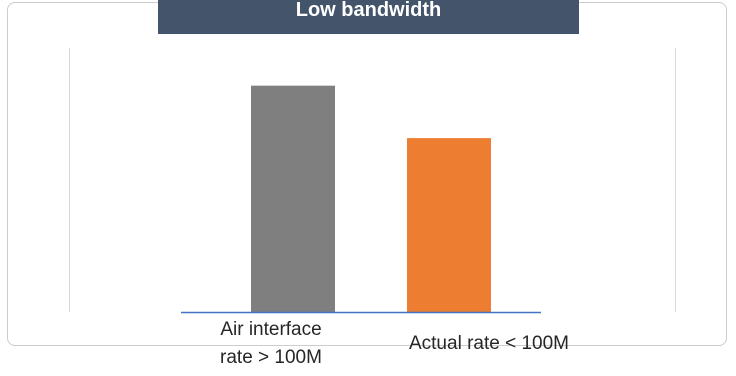 The image size is (736, 376). Describe the element at coordinates (449, 225) in the screenshot. I see `bar-actual-rate` at that location.